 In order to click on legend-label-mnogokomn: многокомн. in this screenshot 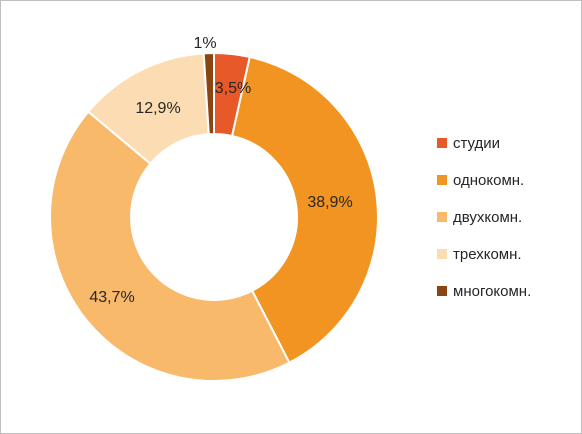, I will do `click(492, 291)`.